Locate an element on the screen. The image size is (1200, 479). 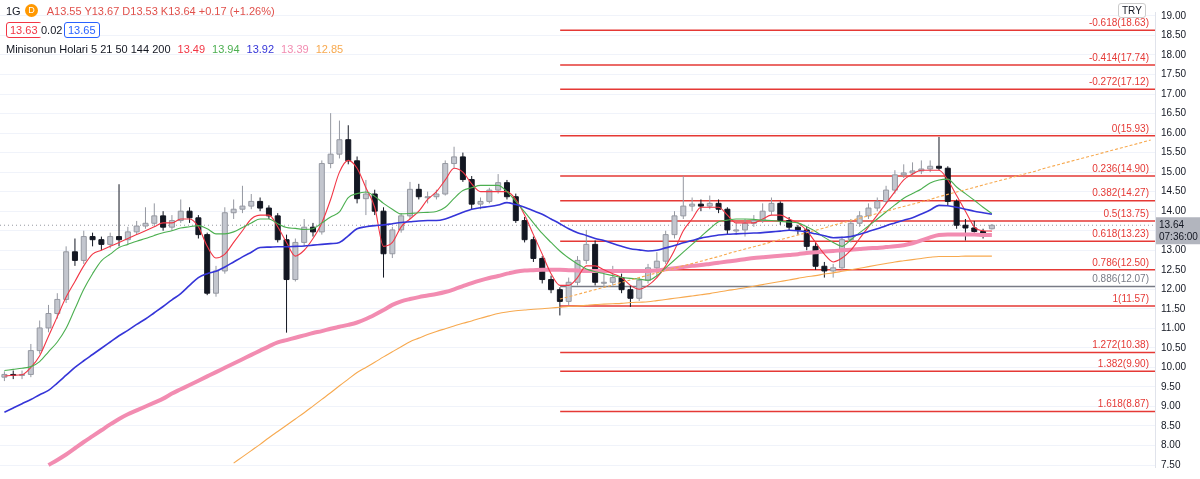
y-tick-label: 16.50 is located at coordinates (1174, 113).